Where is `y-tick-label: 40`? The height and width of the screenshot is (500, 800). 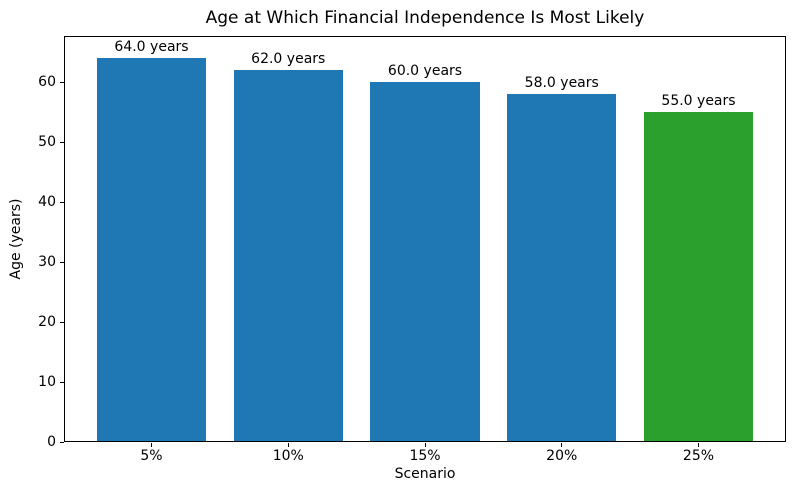
y-tick-label: 40 is located at coordinates (47, 202).